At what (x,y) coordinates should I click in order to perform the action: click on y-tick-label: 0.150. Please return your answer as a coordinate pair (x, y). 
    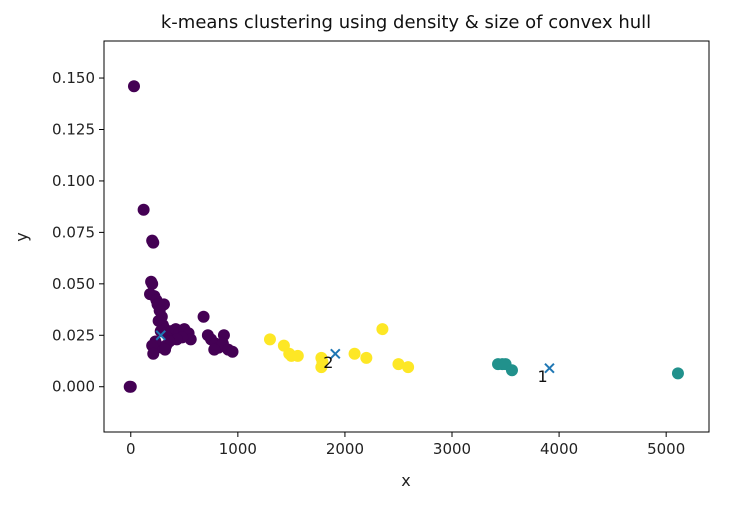
    Looking at the image, I should click on (73, 78).